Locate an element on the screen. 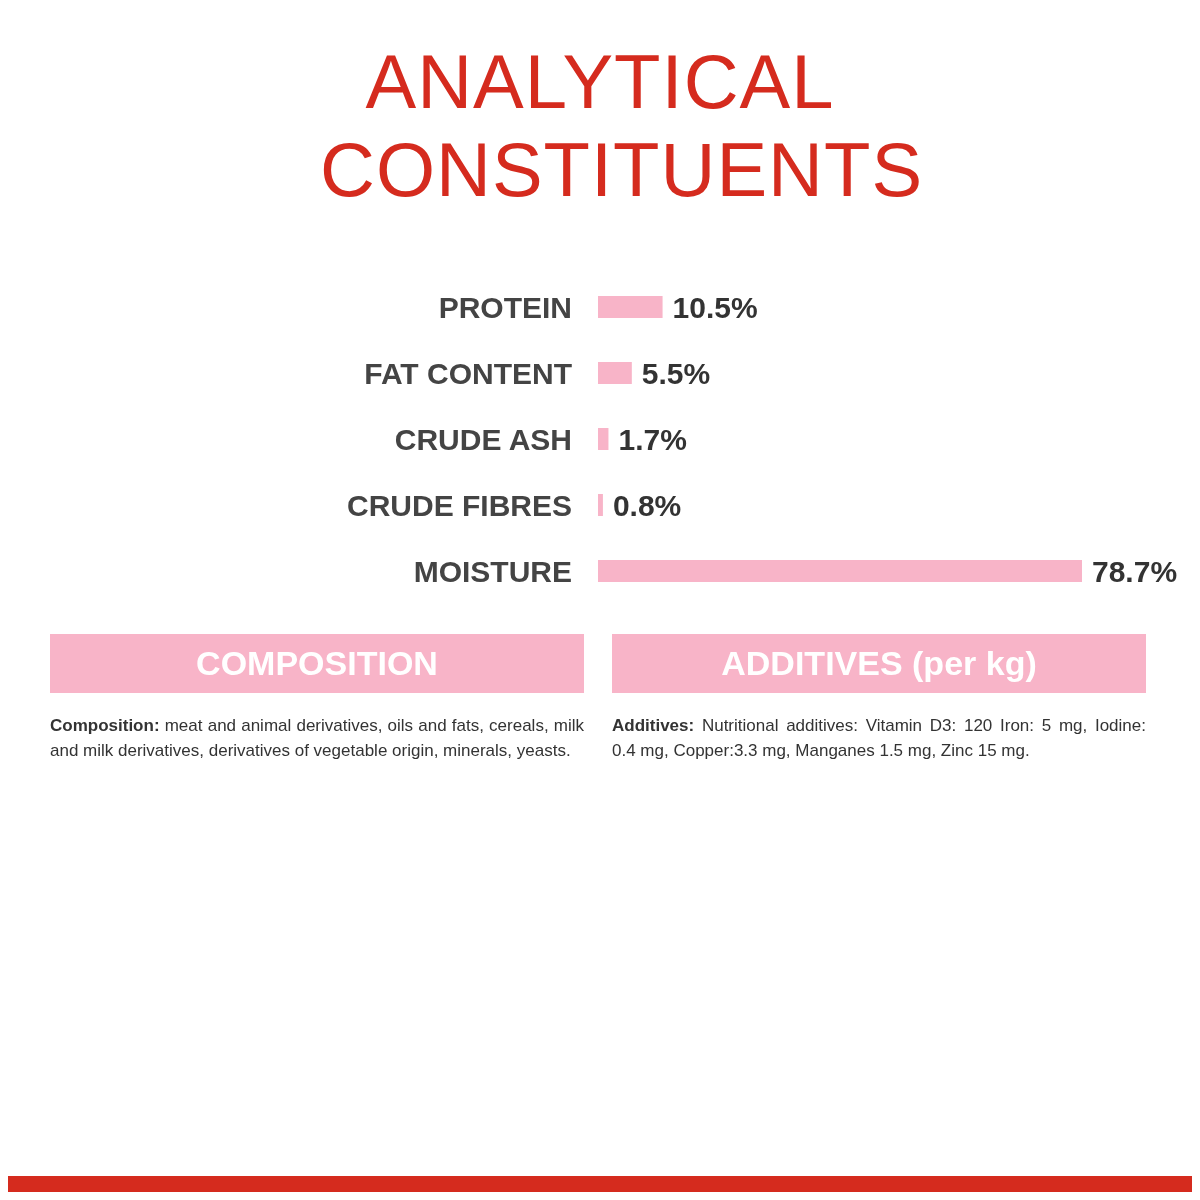  y-tick-label: FAT CONTENT is located at coordinates (468, 373).